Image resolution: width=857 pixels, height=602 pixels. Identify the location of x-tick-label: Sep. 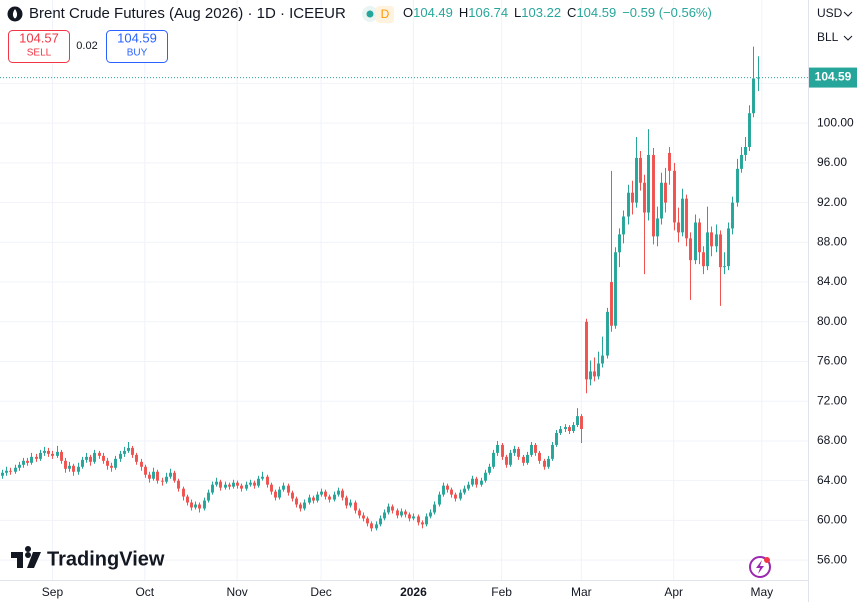
(53, 592).